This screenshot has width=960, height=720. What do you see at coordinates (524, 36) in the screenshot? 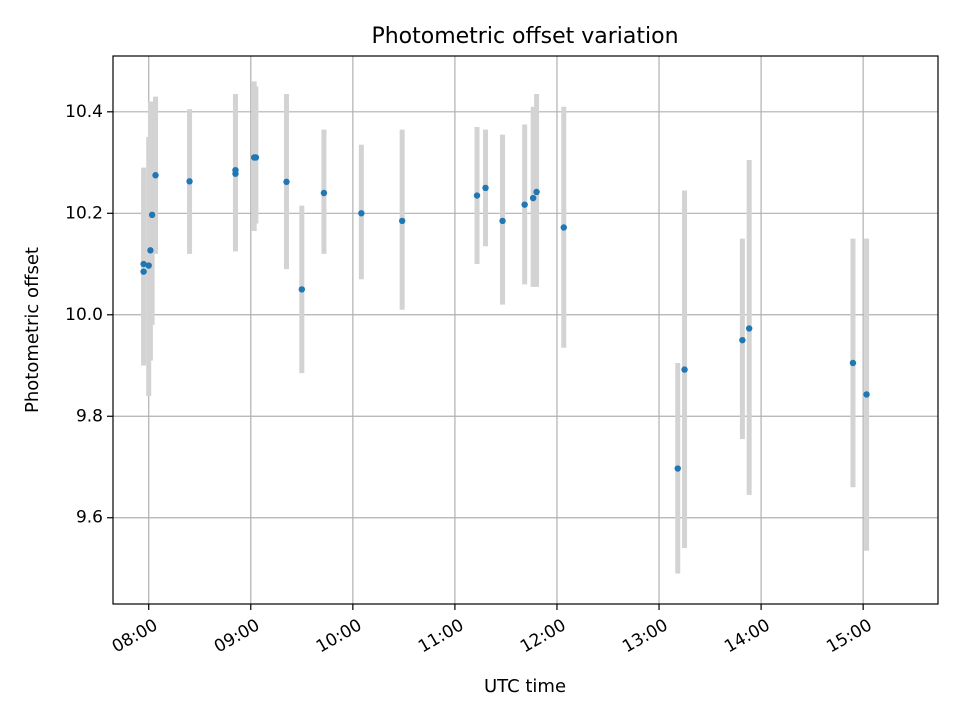
I see `chart-title: Photometric offset variation` at bounding box center [524, 36].